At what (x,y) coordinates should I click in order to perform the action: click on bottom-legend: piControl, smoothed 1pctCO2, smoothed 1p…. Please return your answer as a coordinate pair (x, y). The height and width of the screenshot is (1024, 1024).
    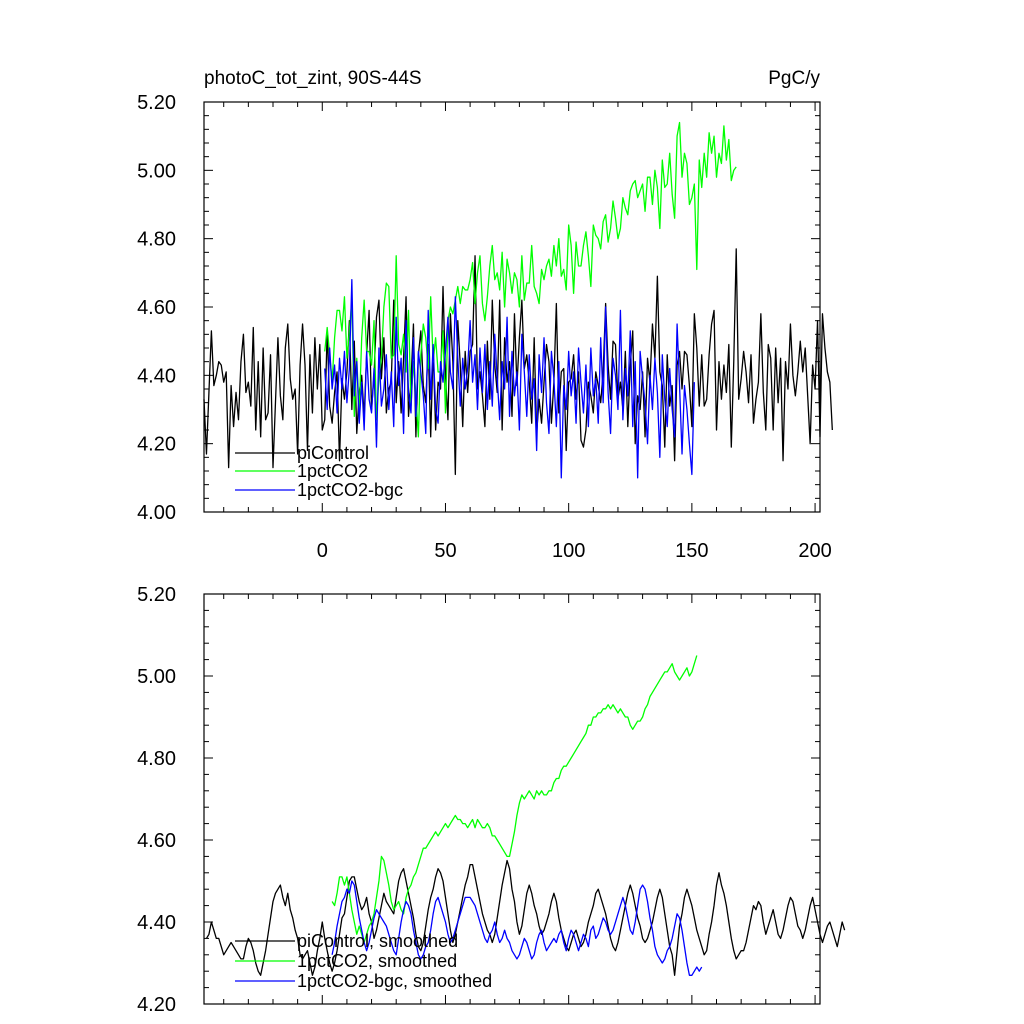
    Looking at the image, I should click on (363, 961).